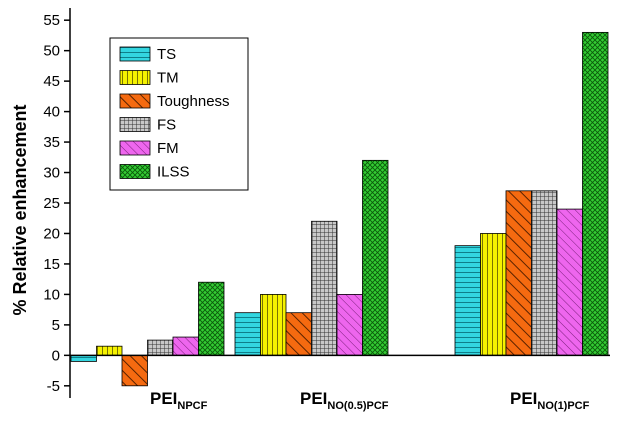 The height and width of the screenshot is (425, 625). Describe the element at coordinates (135, 148) in the screenshot. I see `legend-swatch-fm` at that location.